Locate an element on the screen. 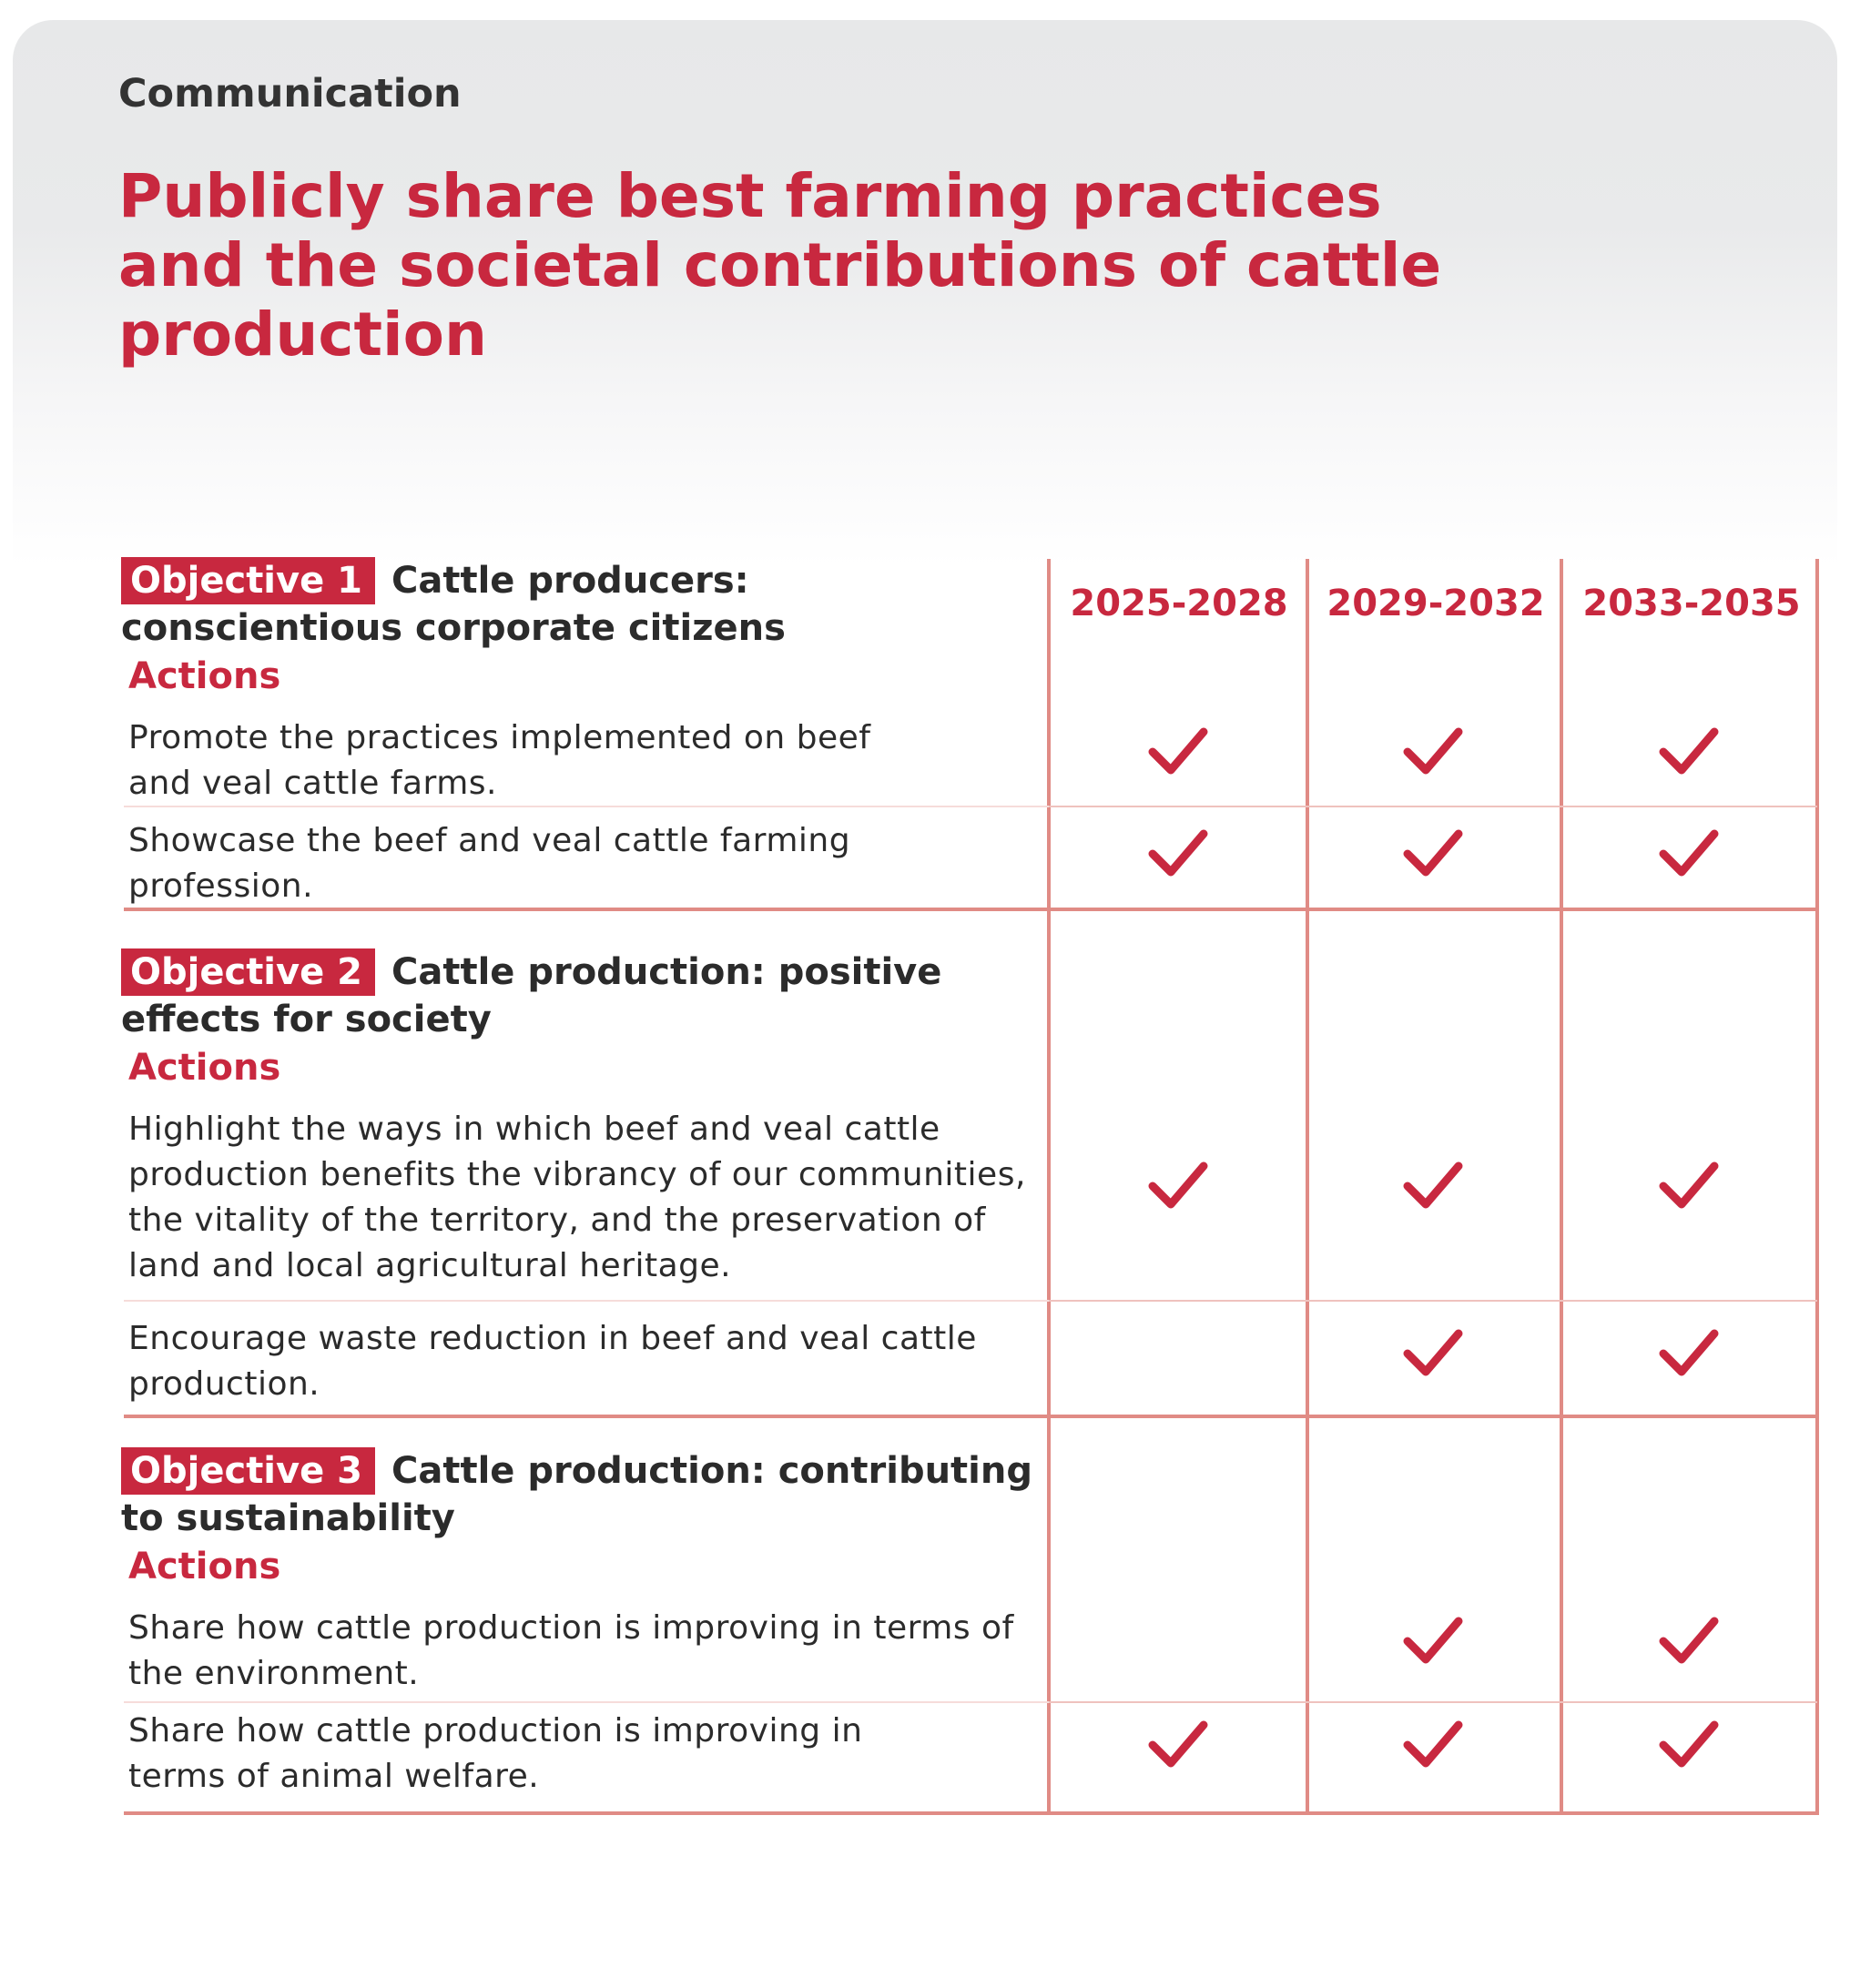 The width and height of the screenshot is (1850, 1988). objective-badge: Objective 2 is located at coordinates (248, 972).